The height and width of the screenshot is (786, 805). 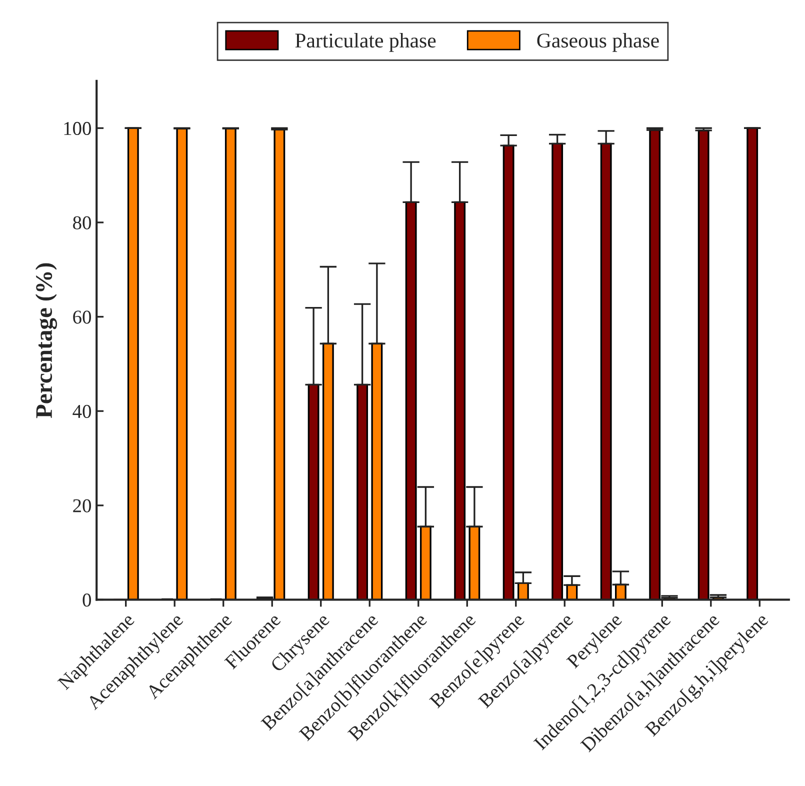 I want to click on y-tick-label: 40, so click(x=81, y=411).